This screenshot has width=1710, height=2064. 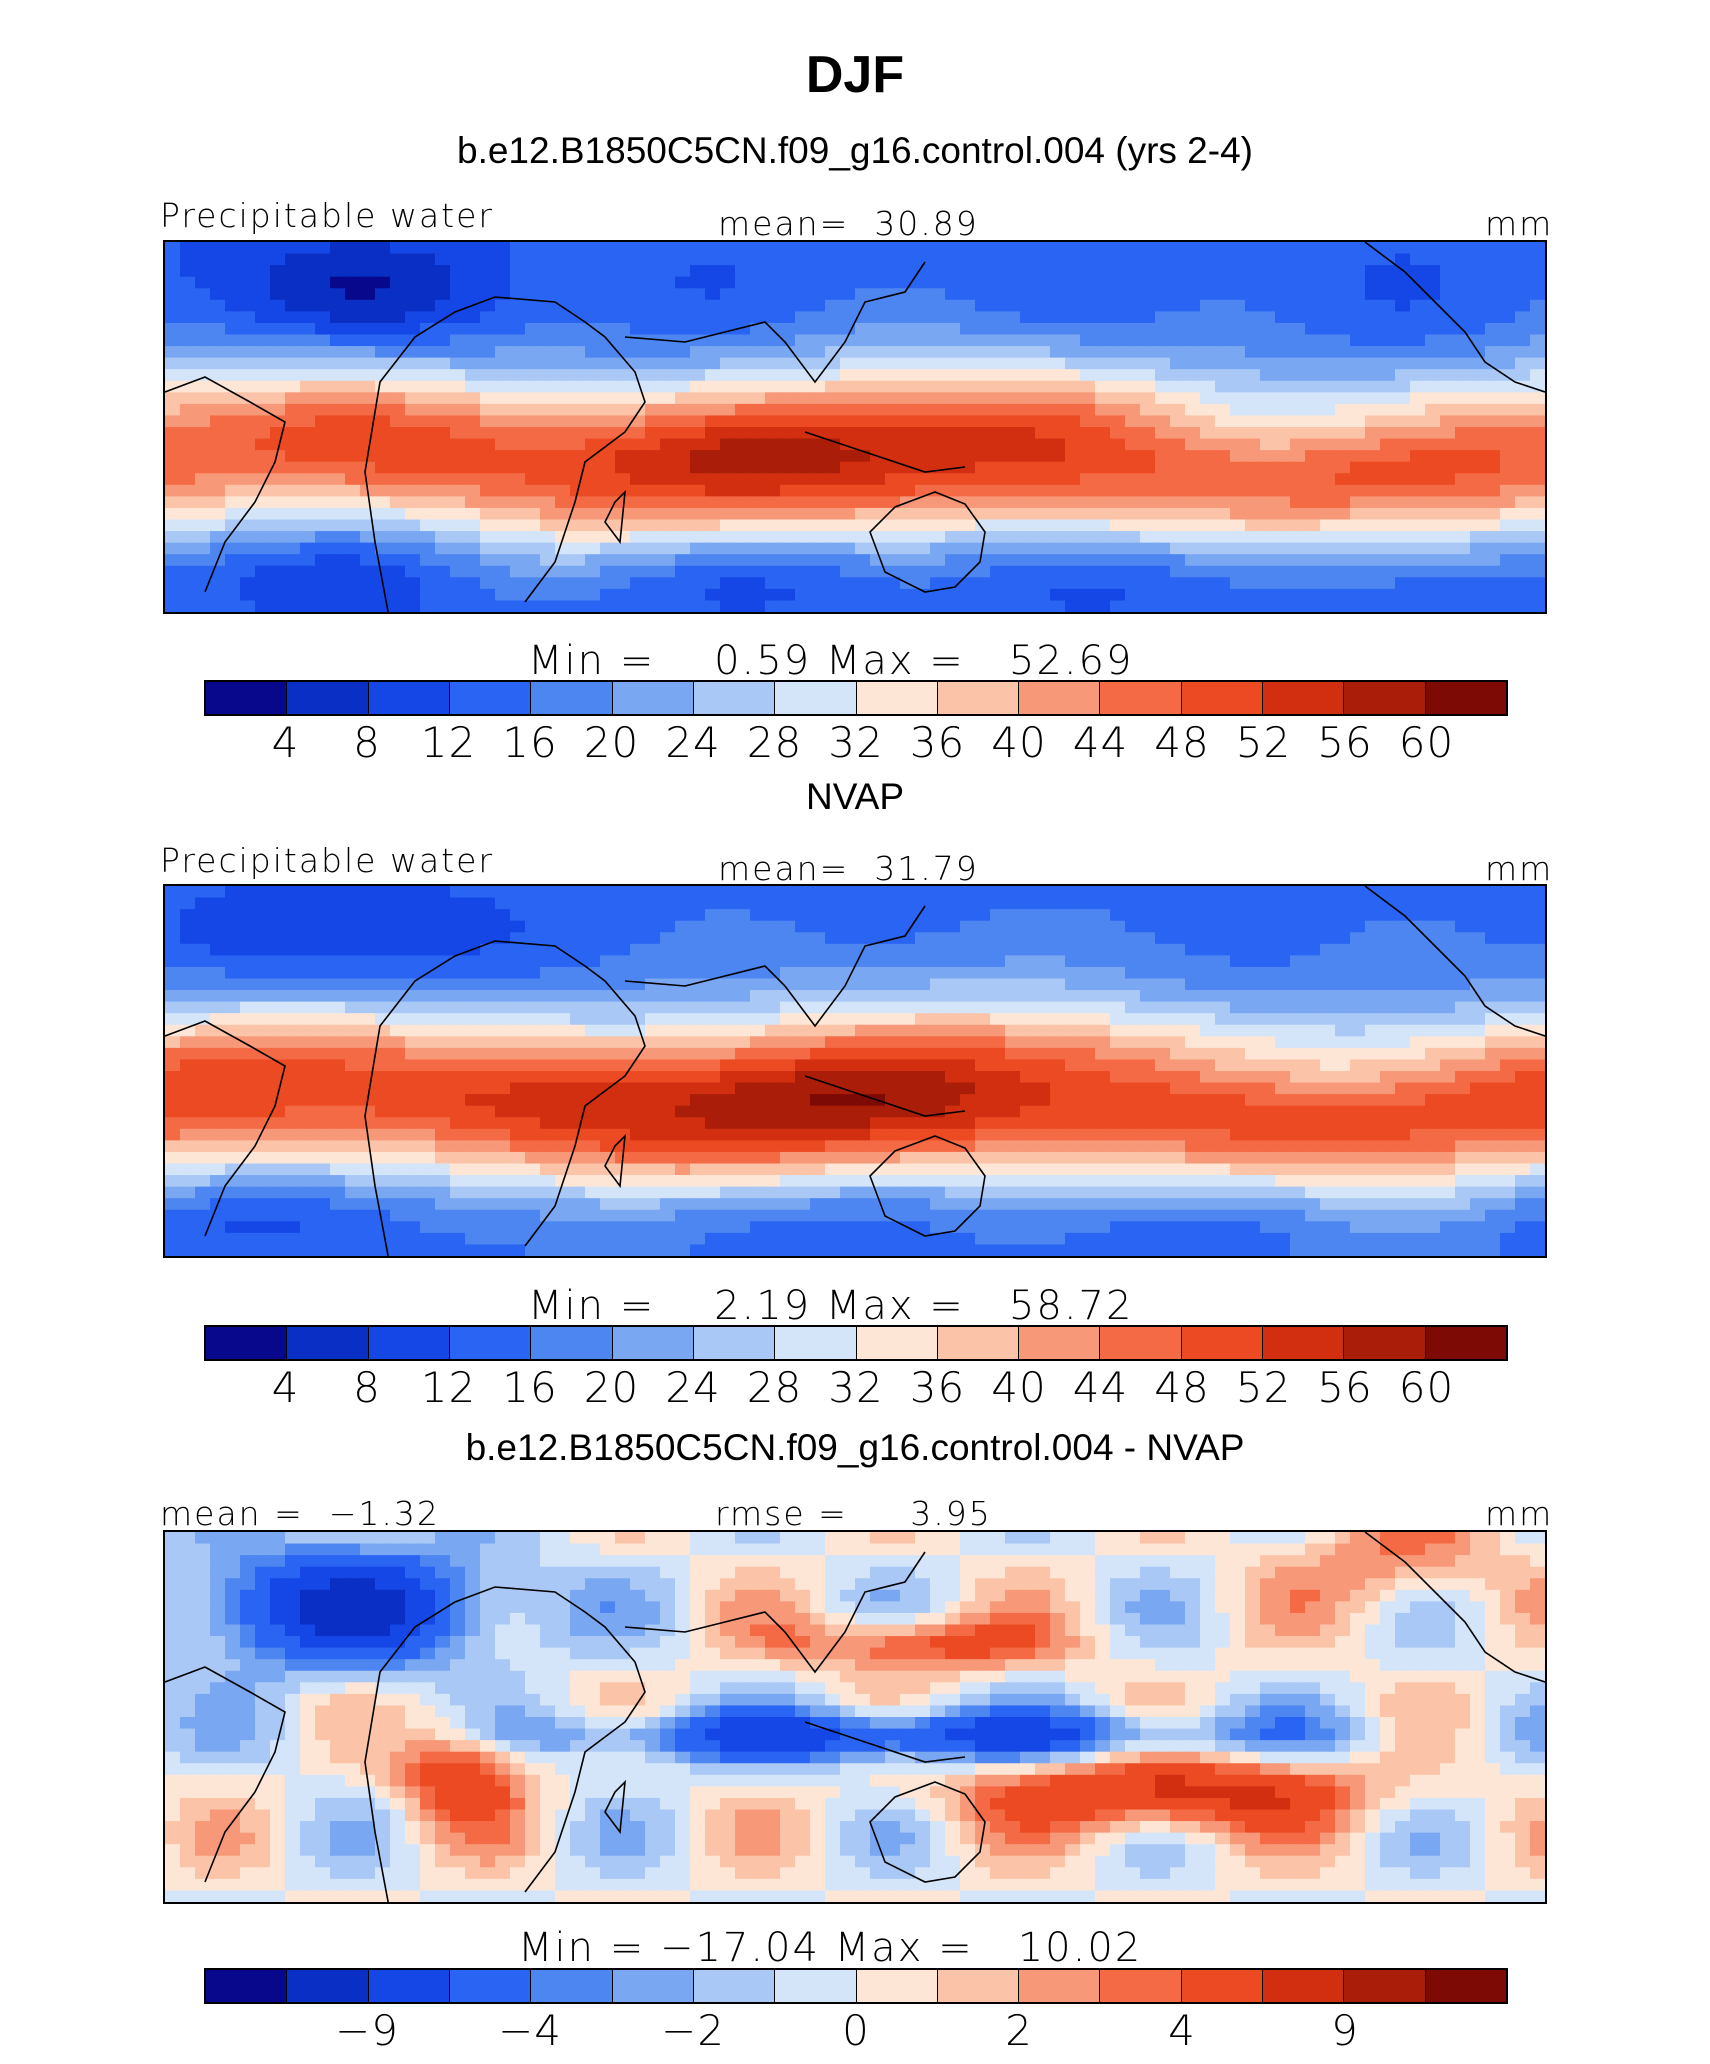 I want to click on colorbar-1-tick-label: 28, so click(x=774, y=742).